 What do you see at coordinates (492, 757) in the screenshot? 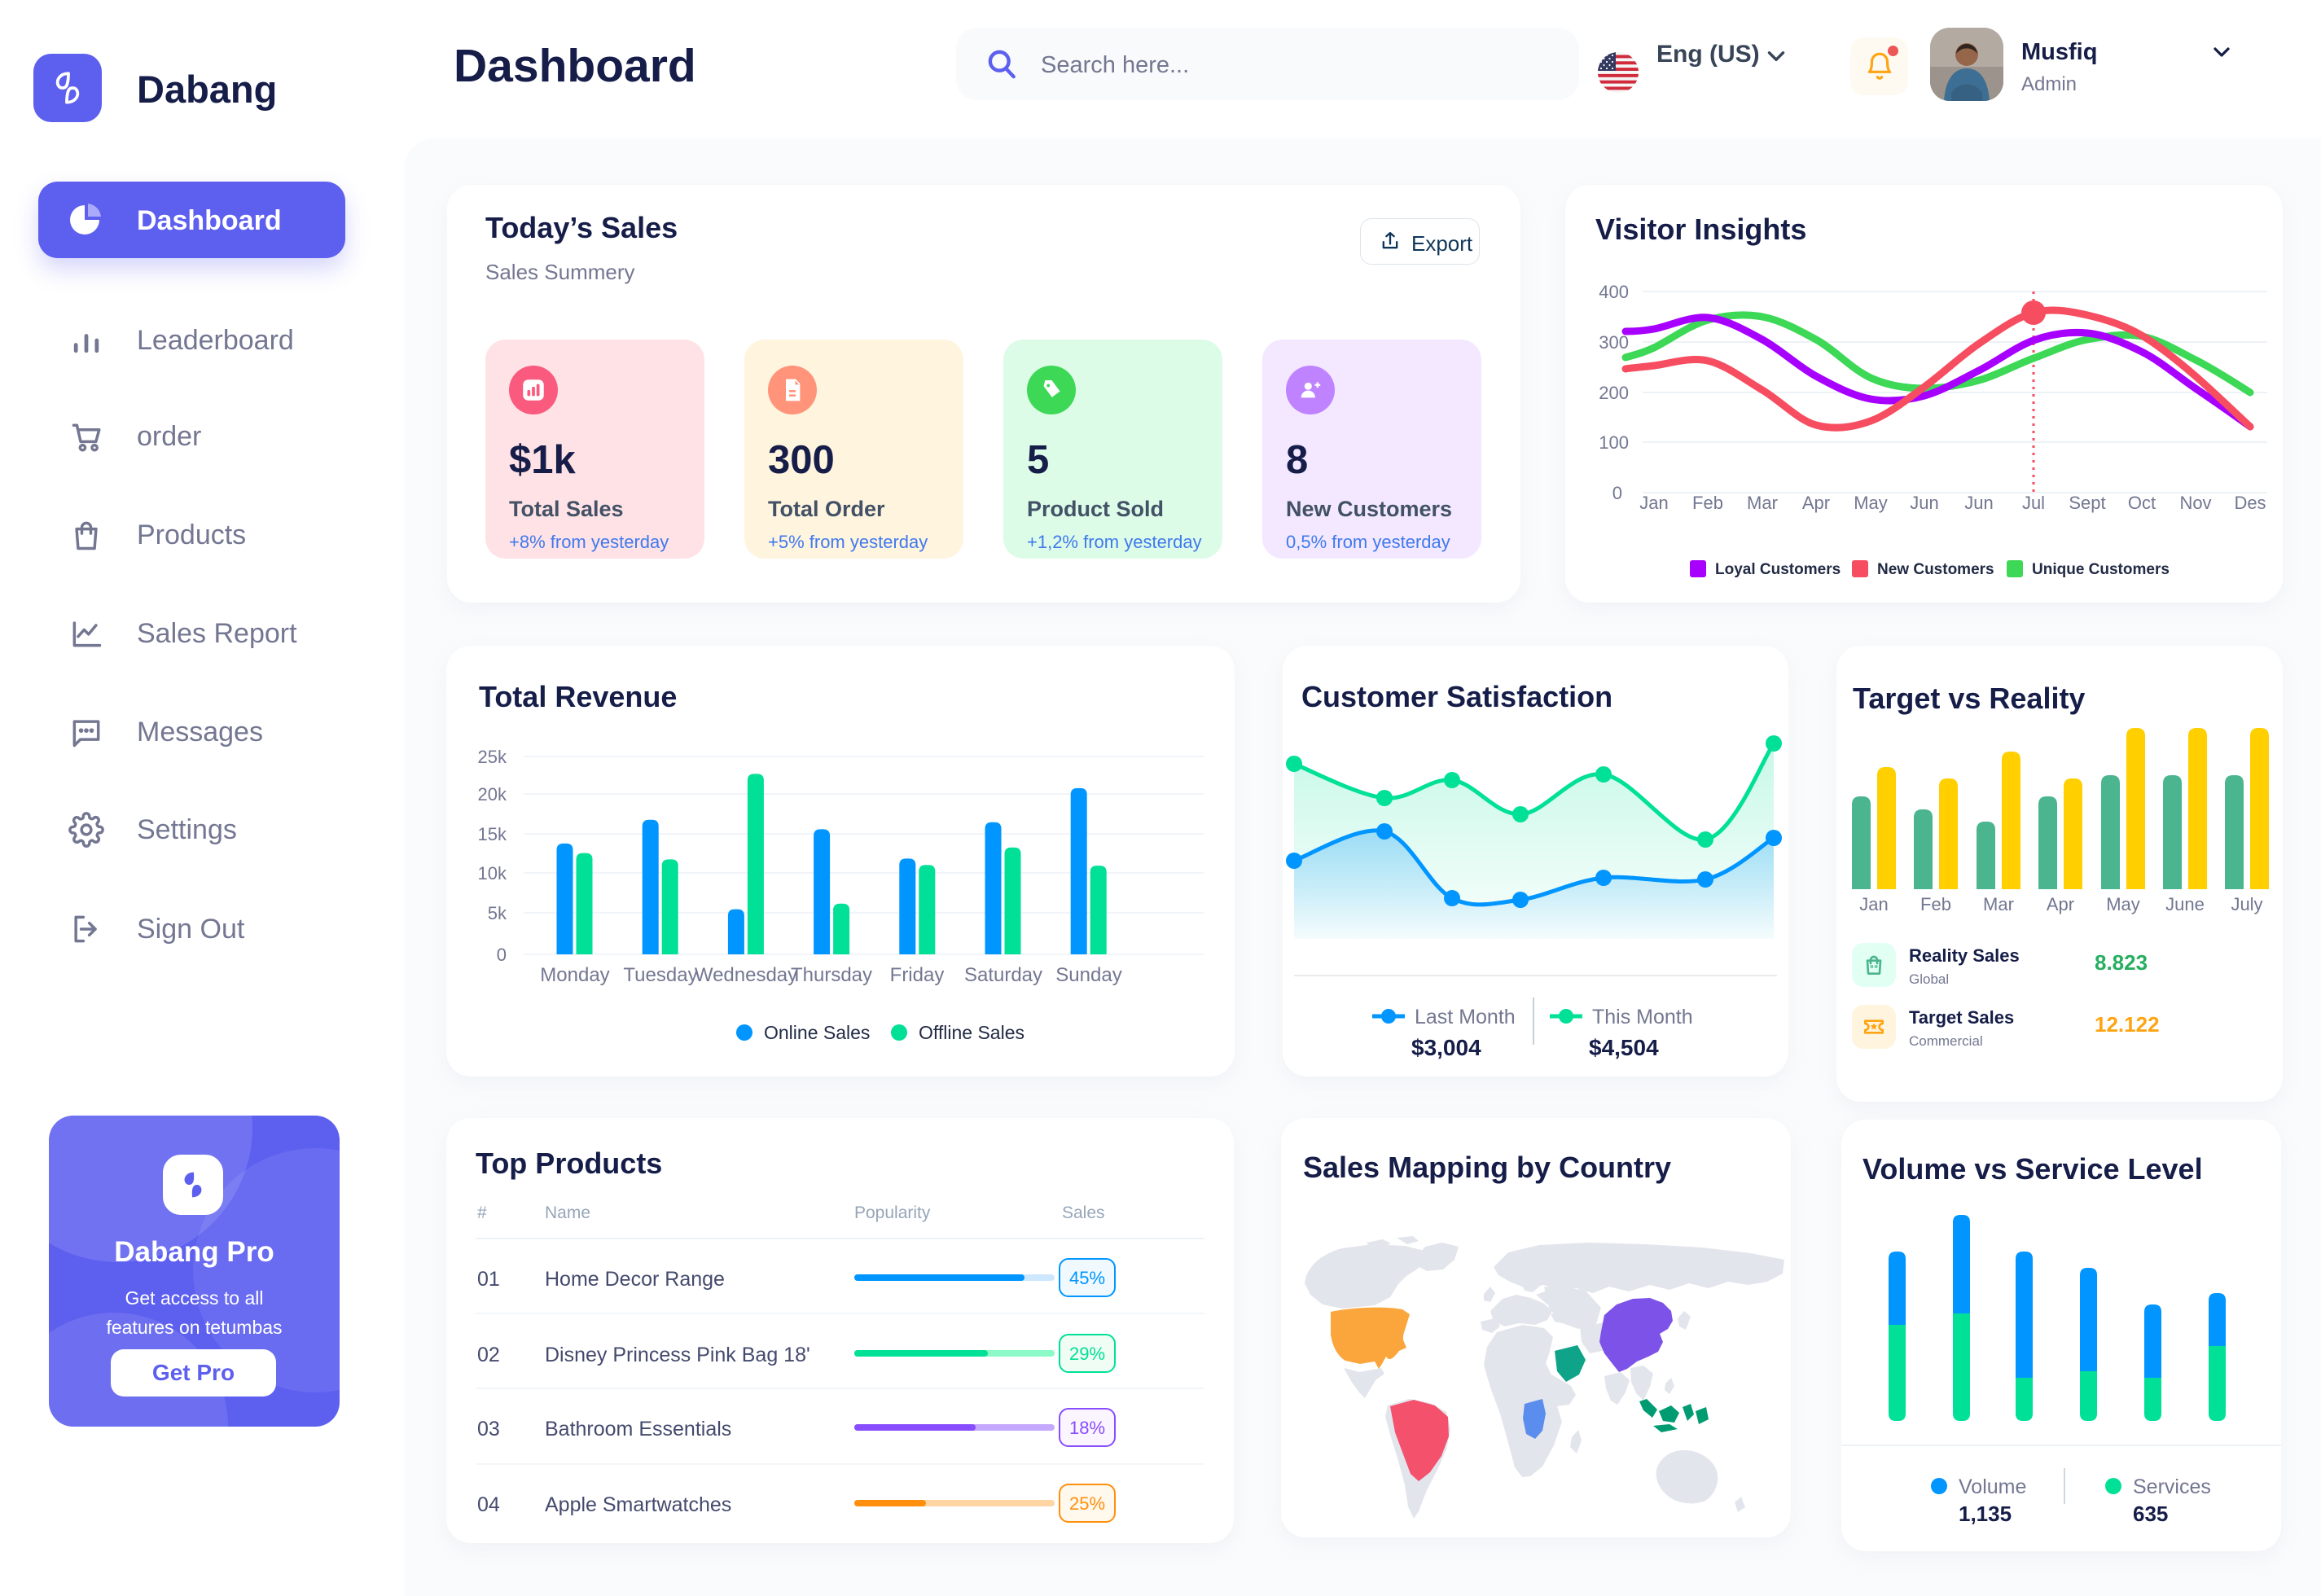
I see `svg-text: 25k` at bounding box center [492, 757].